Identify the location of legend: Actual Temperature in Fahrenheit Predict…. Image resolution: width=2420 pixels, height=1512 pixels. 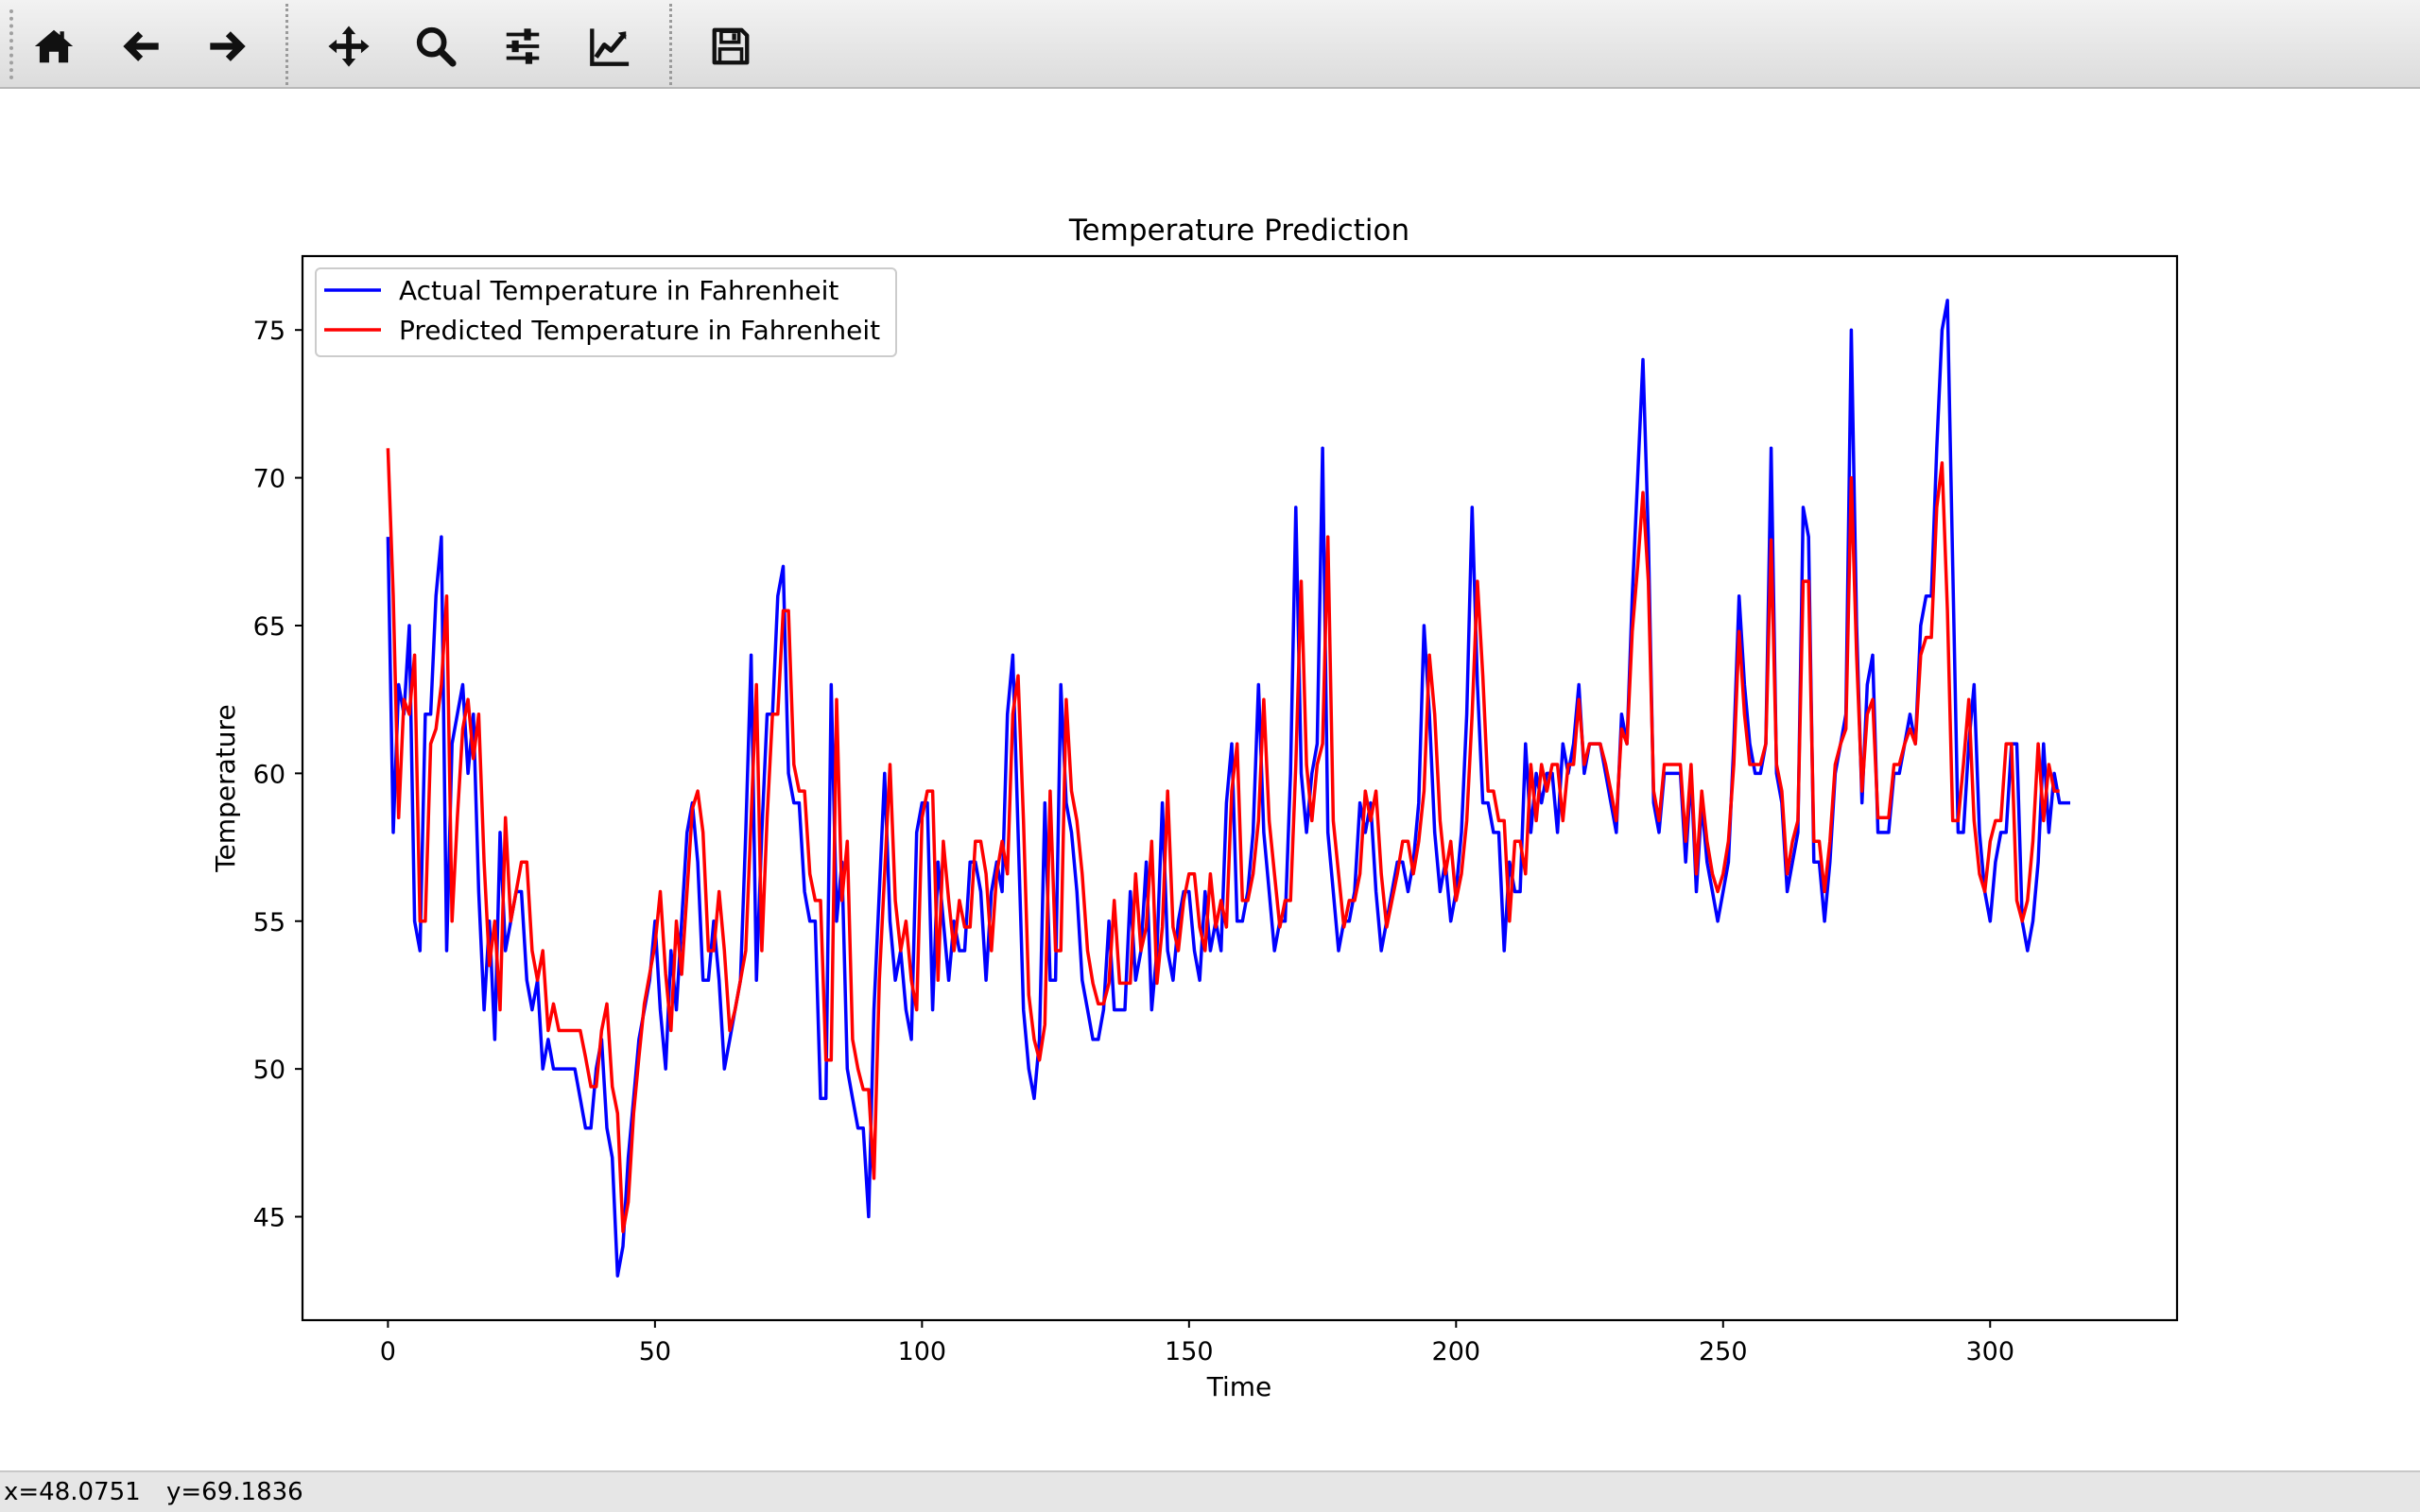
(606, 312).